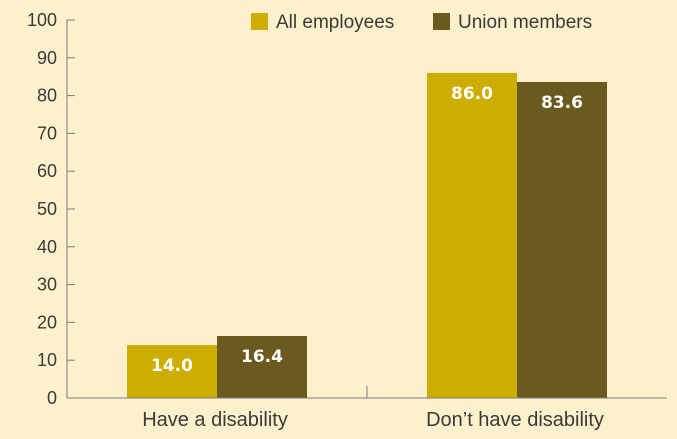 This screenshot has width=677, height=439. What do you see at coordinates (52, 398) in the screenshot?
I see `y-tick-label: 0` at bounding box center [52, 398].